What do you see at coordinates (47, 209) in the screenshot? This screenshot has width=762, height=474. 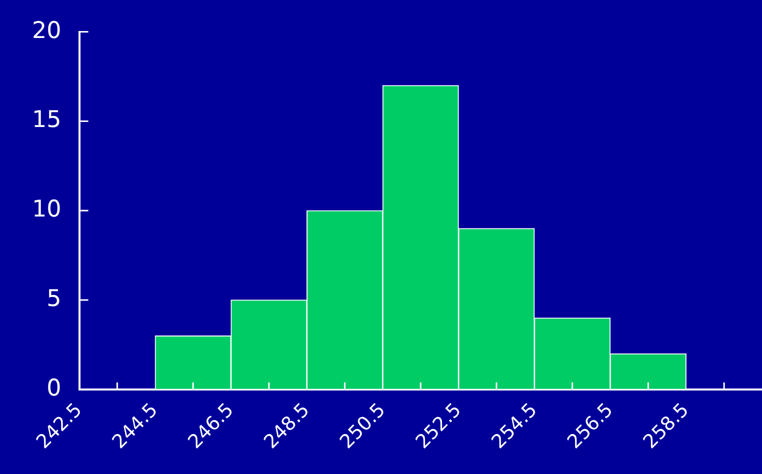 I see `y-tick-label: 10` at bounding box center [47, 209].